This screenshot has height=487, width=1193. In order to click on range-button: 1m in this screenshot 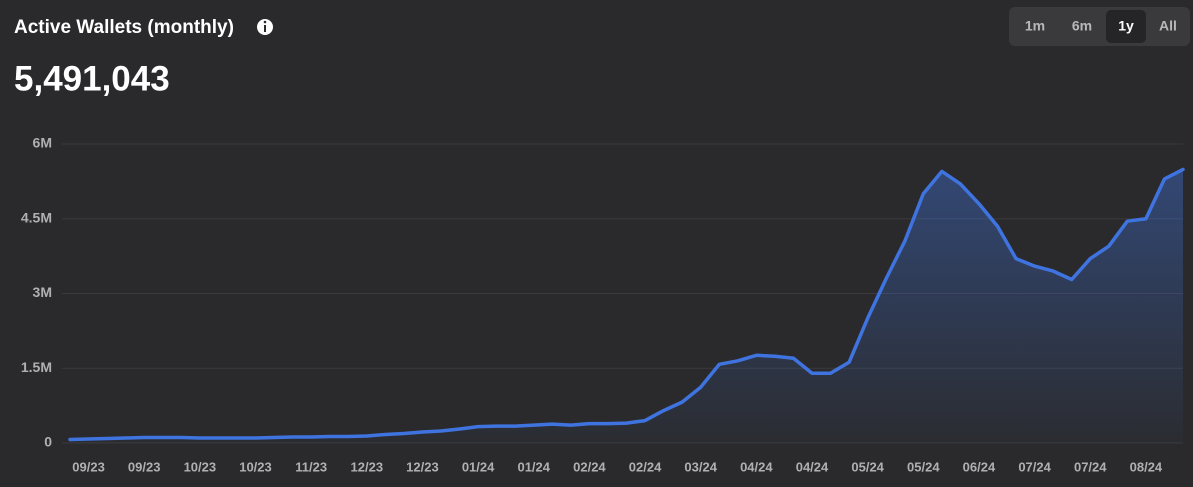, I will do `click(1035, 26)`.